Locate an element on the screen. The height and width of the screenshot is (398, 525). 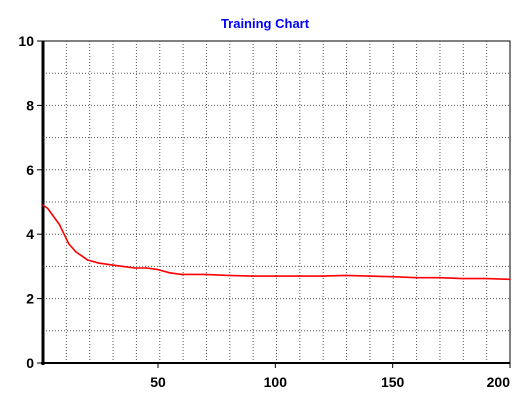
y-tick-label: 0 is located at coordinates (30, 363).